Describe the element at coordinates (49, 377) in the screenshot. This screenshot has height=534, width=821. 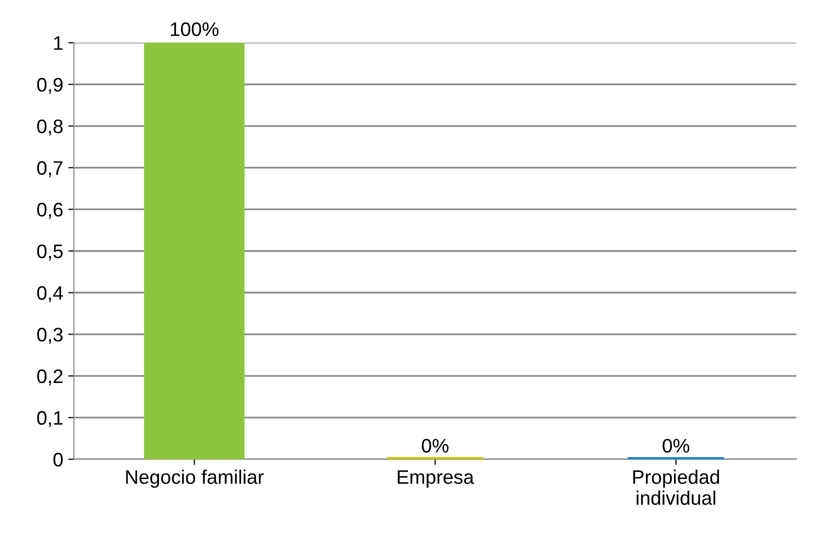
I see `y-tick-label: 0,2` at that location.